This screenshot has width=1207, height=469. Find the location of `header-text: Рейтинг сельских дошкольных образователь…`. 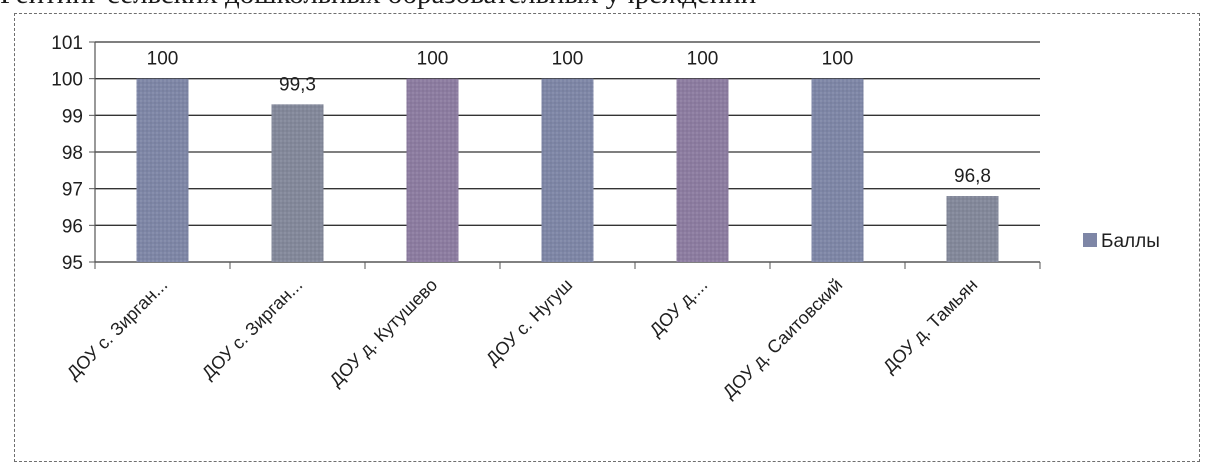

header-text: Рейтинг сельских дошкольных образователь… is located at coordinates (603, 6).